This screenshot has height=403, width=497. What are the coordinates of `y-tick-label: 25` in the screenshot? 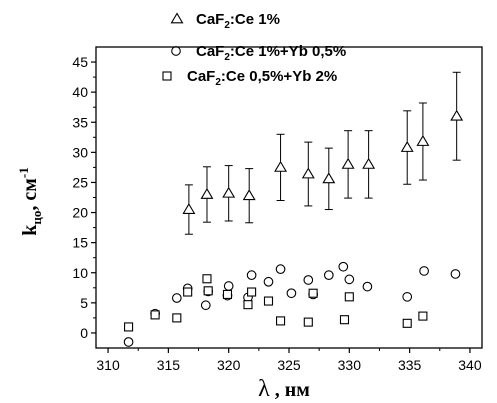 It's located at (80, 182).